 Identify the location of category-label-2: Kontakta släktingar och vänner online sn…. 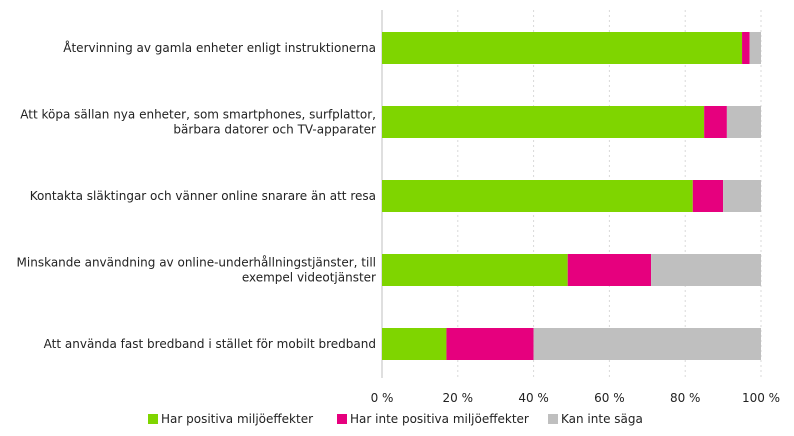
(203, 196).